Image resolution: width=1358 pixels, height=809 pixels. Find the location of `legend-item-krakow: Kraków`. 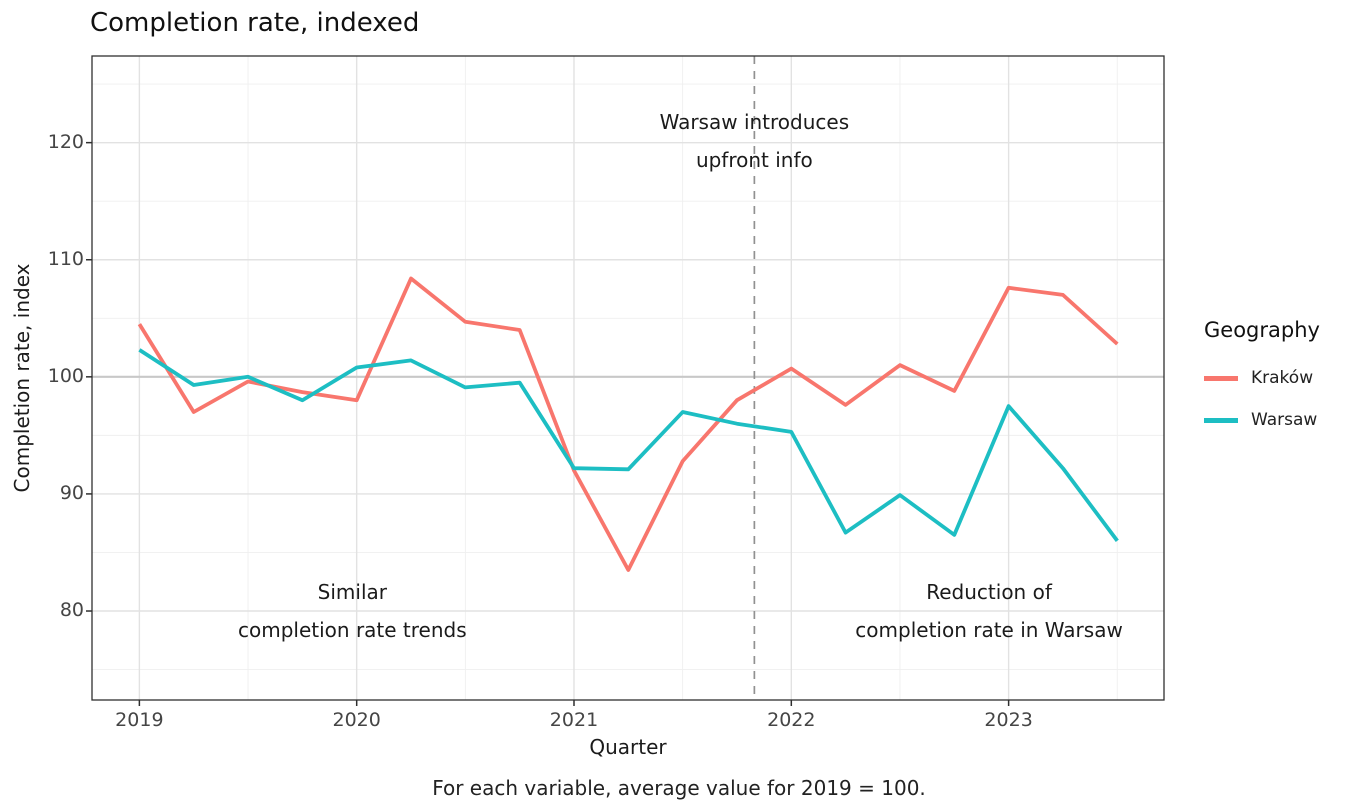

legend-item-krakow: Kraków is located at coordinates (1262, 378).